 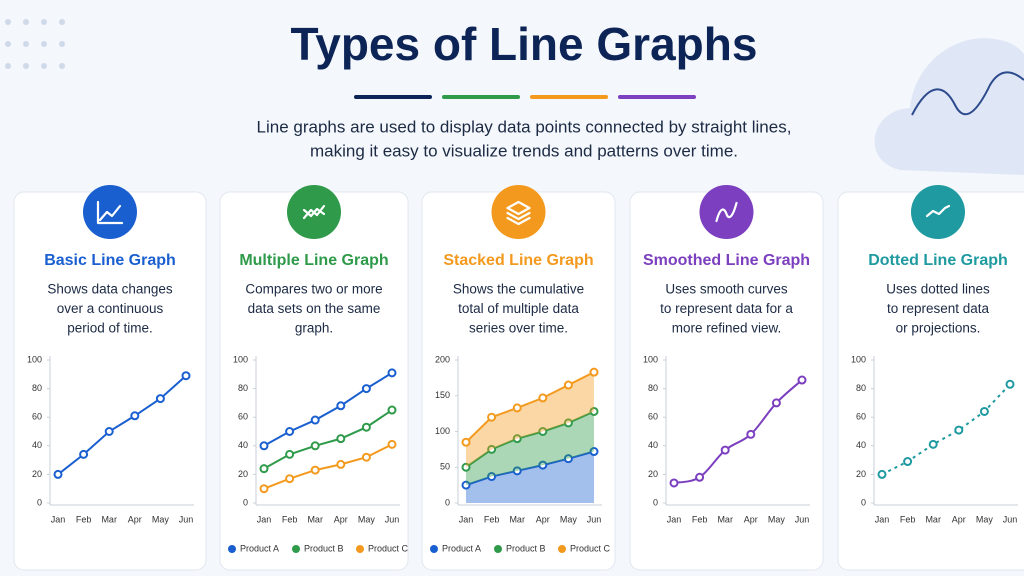 What do you see at coordinates (938, 289) in the screenshot?
I see `card-description: Uses dotted lines` at bounding box center [938, 289].